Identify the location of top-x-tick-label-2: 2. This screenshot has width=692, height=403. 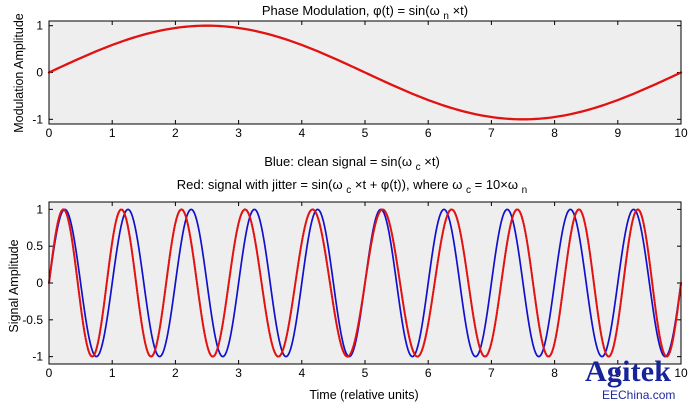
(175, 133).